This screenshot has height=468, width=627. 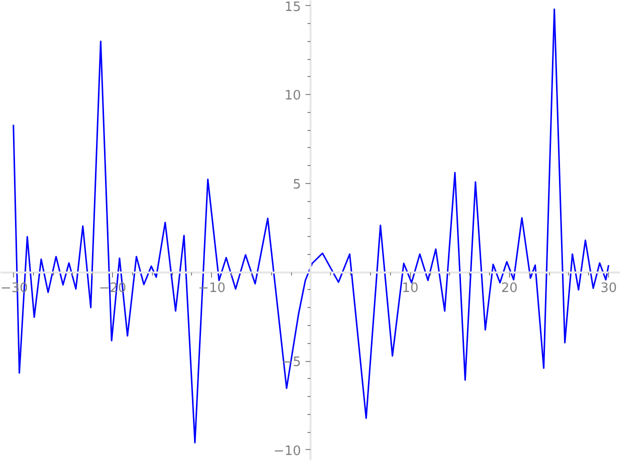 I want to click on y-tick-label: 5, so click(x=297, y=184).